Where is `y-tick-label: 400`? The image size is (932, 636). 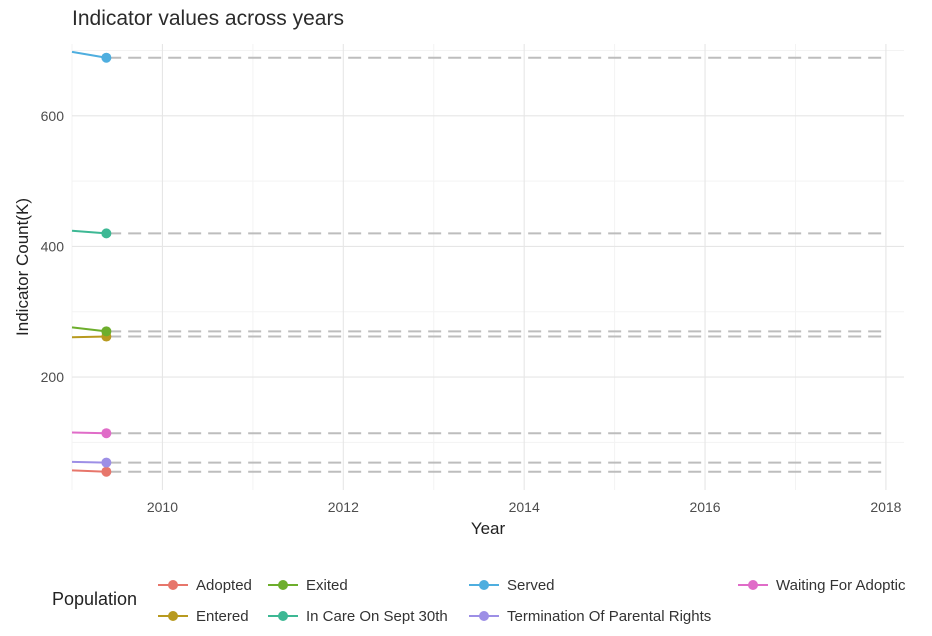 y-tick-label: 400 is located at coordinates (53, 246).